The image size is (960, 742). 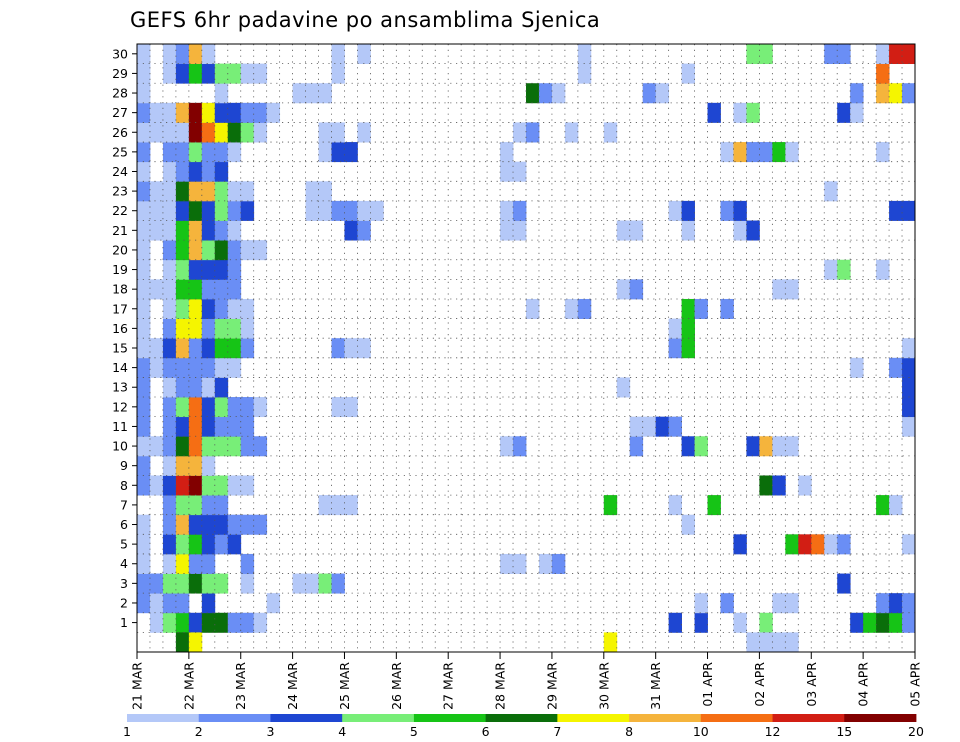 I want to click on y-tick-label: 26, so click(x=120, y=132).